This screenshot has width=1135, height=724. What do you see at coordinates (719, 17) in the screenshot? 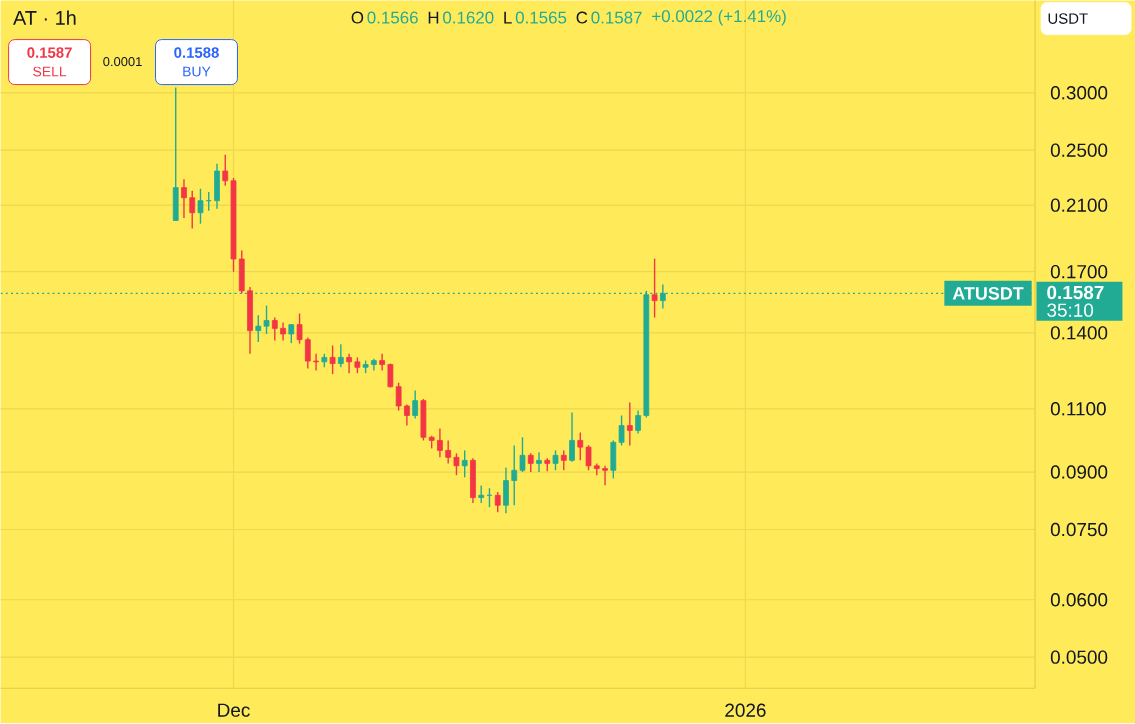
I see `annotation: +0.0022 (+1.41%)` at bounding box center [719, 17].